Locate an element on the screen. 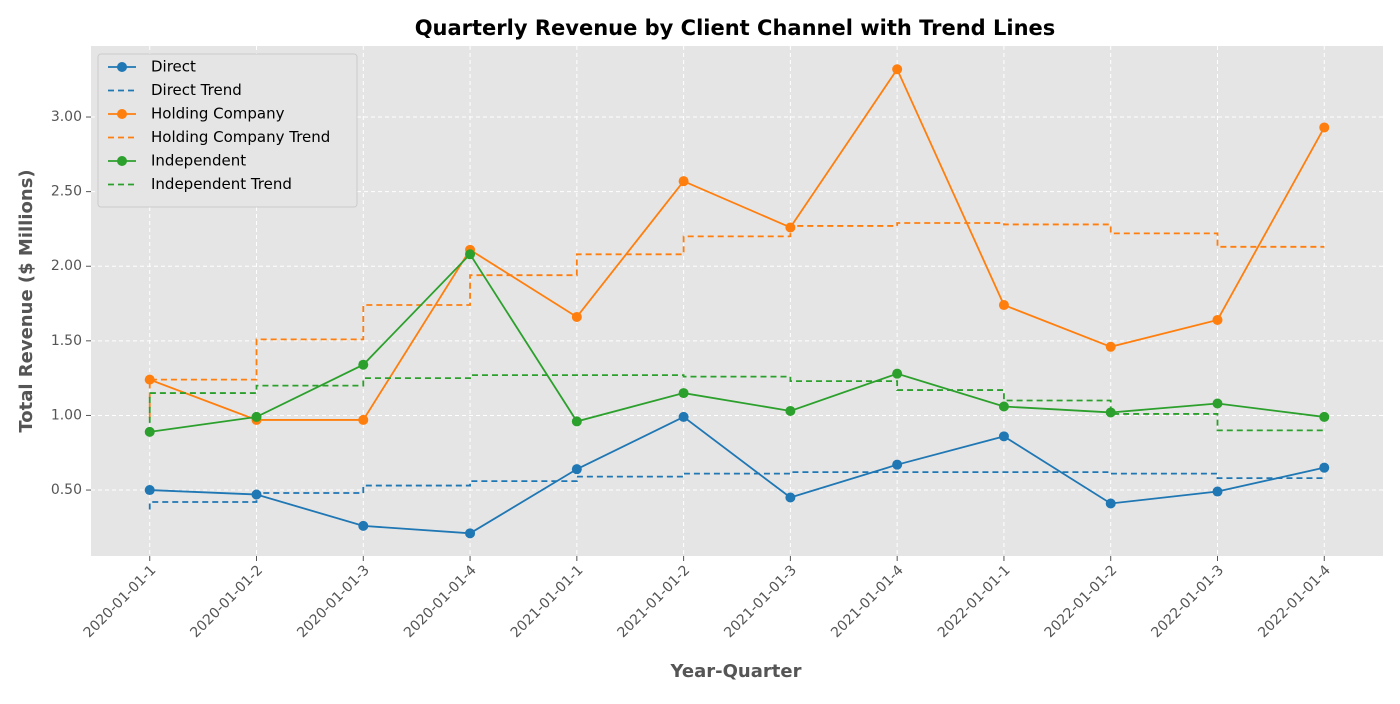 Image resolution: width=1400 pixels, height=704 pixels. legend-box is located at coordinates (227, 130).